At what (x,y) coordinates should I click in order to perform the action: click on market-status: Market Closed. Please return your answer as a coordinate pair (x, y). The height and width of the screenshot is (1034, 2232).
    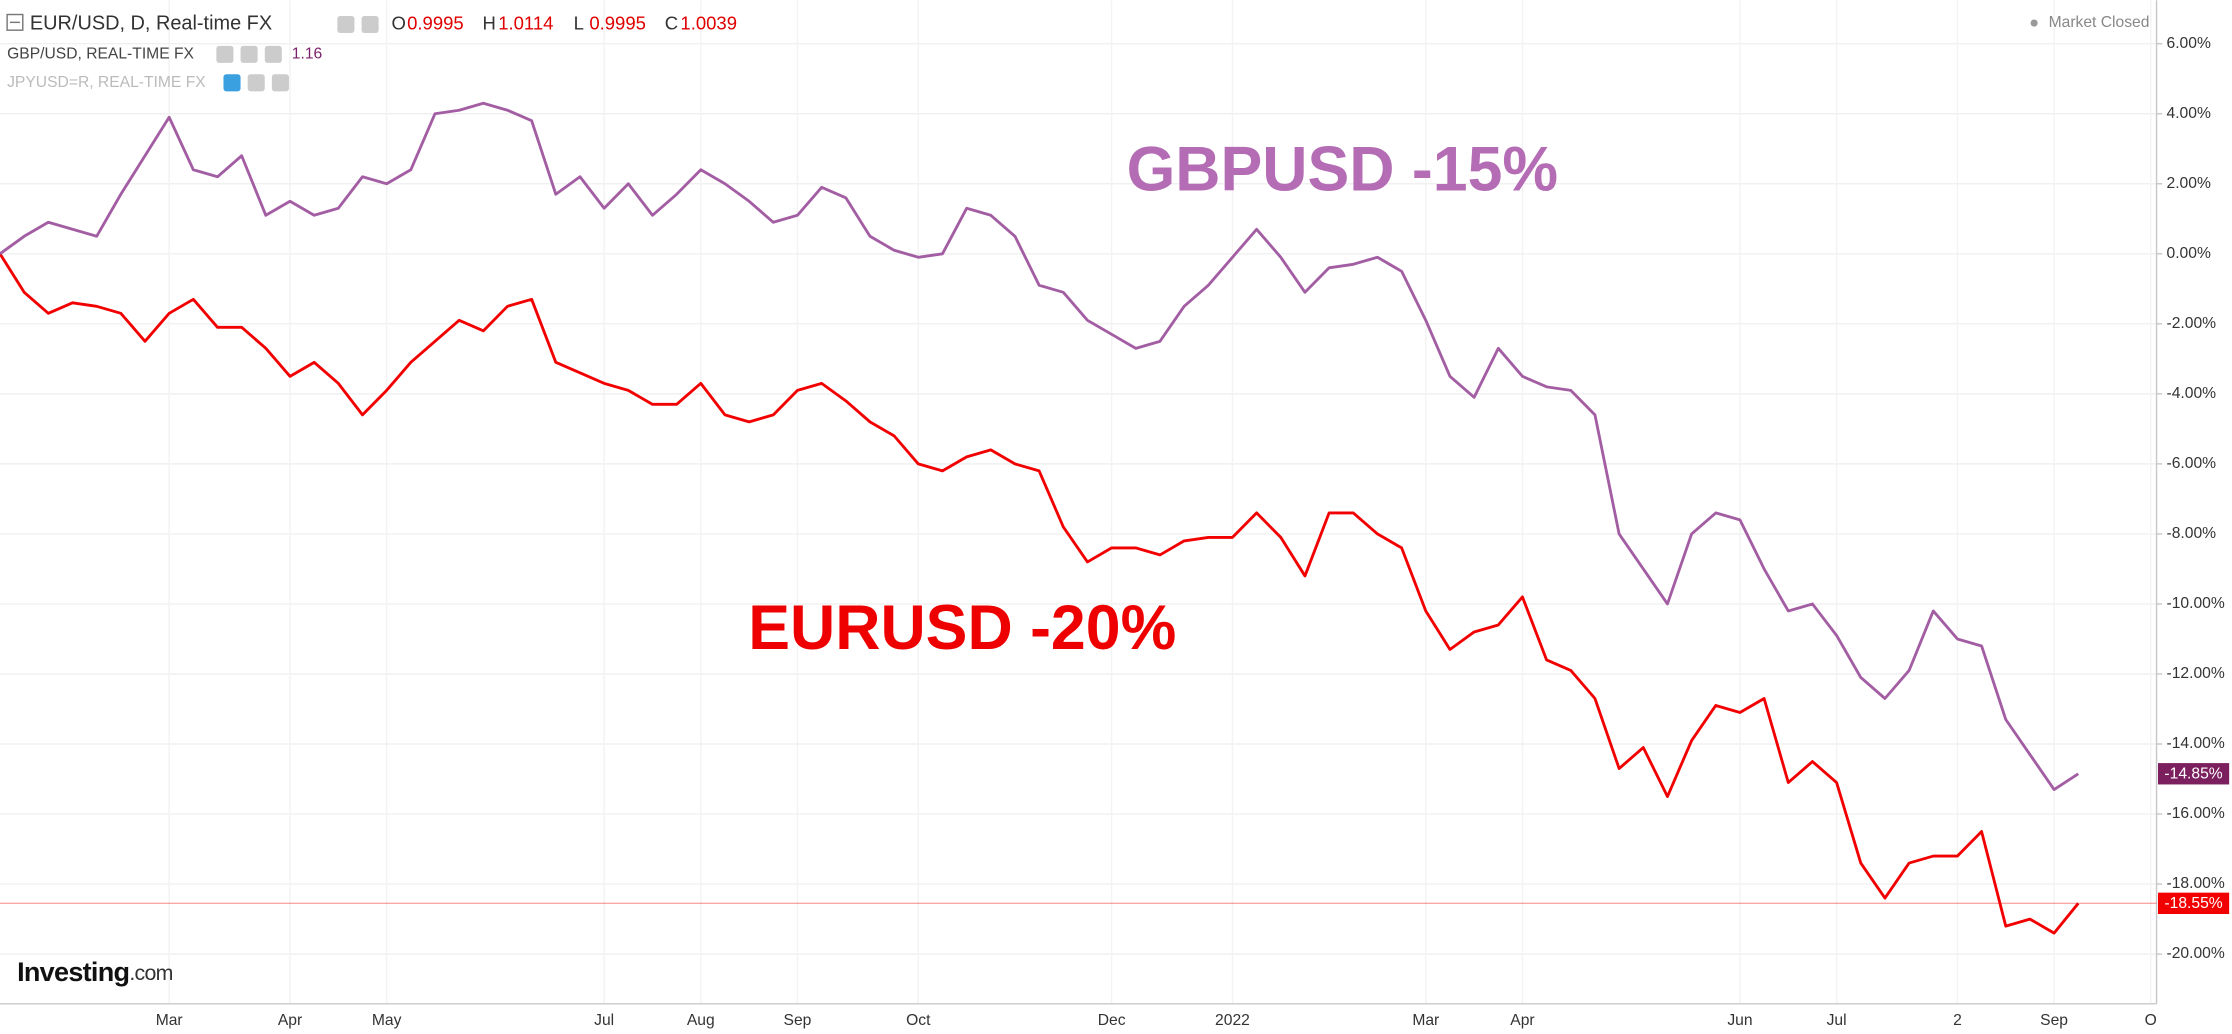
    Looking at the image, I should click on (2099, 22).